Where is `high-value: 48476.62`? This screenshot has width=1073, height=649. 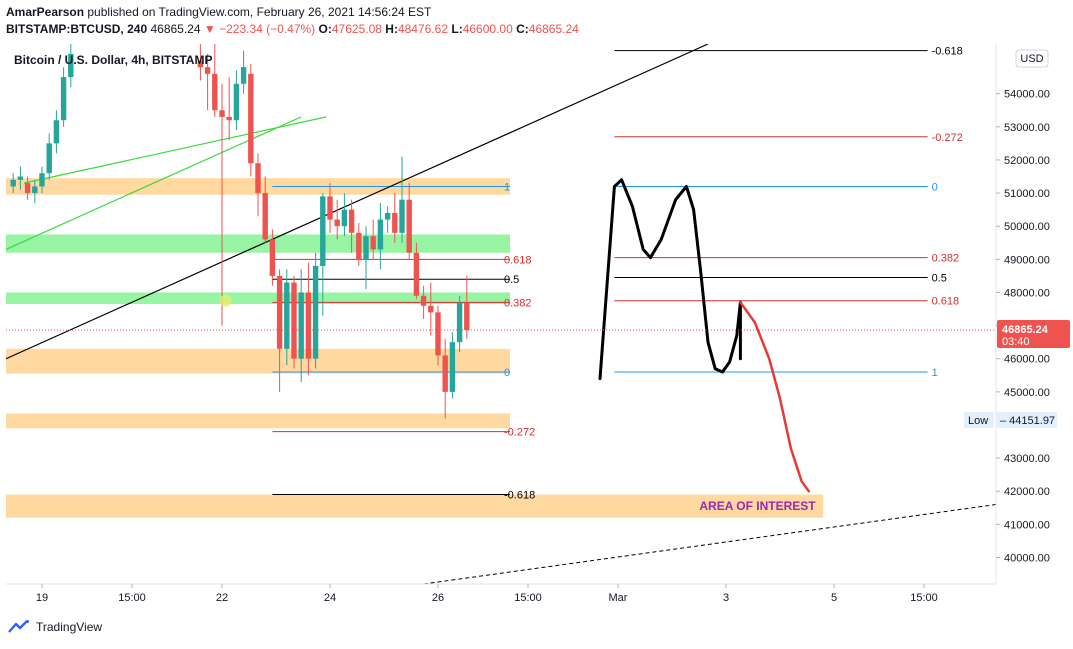
high-value: 48476.62 is located at coordinates (423, 29).